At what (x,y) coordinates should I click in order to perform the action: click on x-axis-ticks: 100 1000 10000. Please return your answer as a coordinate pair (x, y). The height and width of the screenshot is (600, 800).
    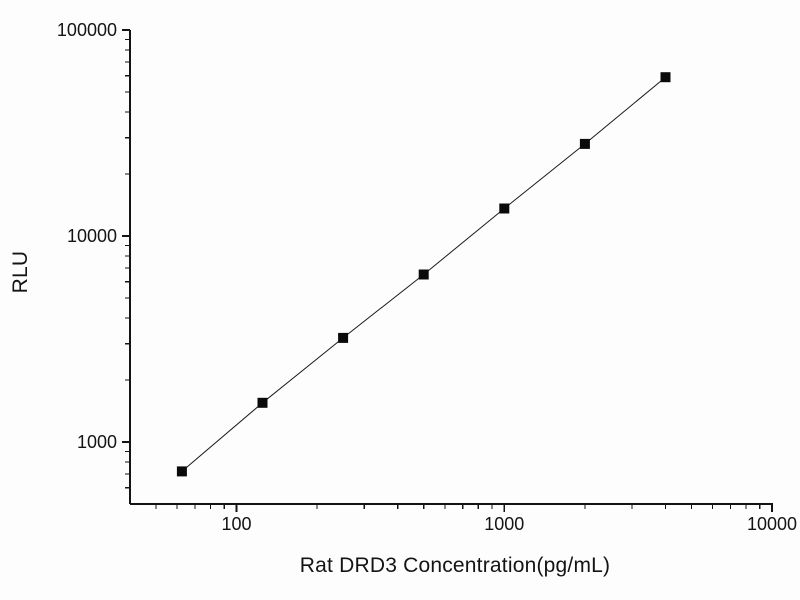
    Looking at the image, I should click on (476, 519).